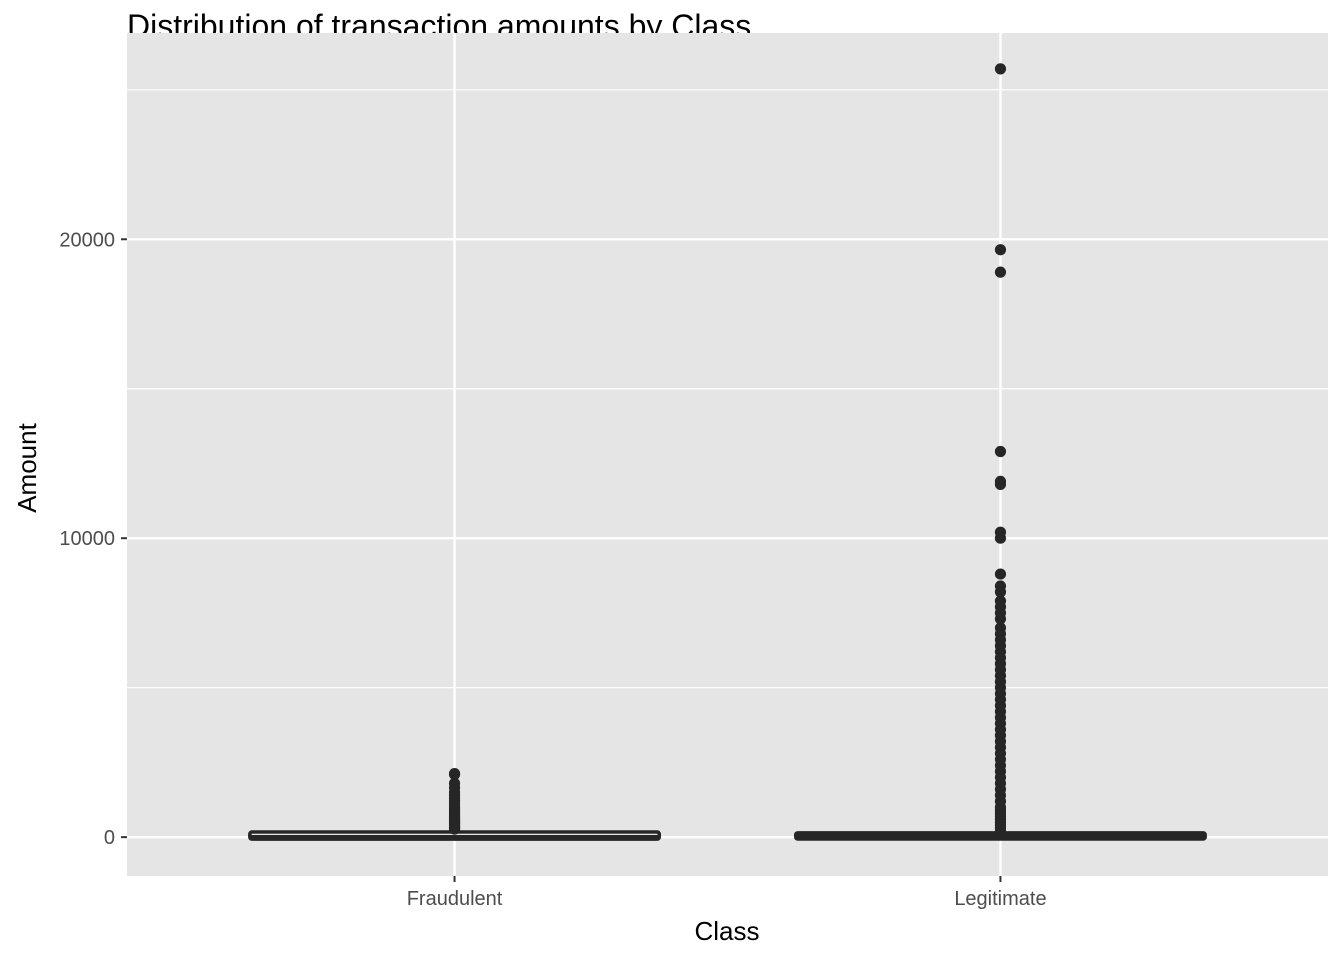 This screenshot has height=960, width=1344. Describe the element at coordinates (1000, 899) in the screenshot. I see `x-tick-label: Legitimate` at that location.